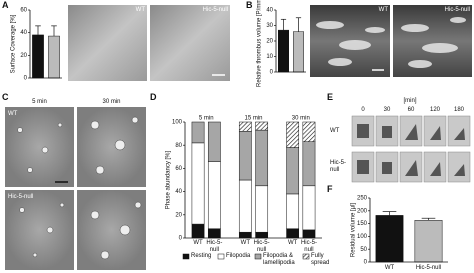  I want to click on column-label: 120, so click(434, 110).